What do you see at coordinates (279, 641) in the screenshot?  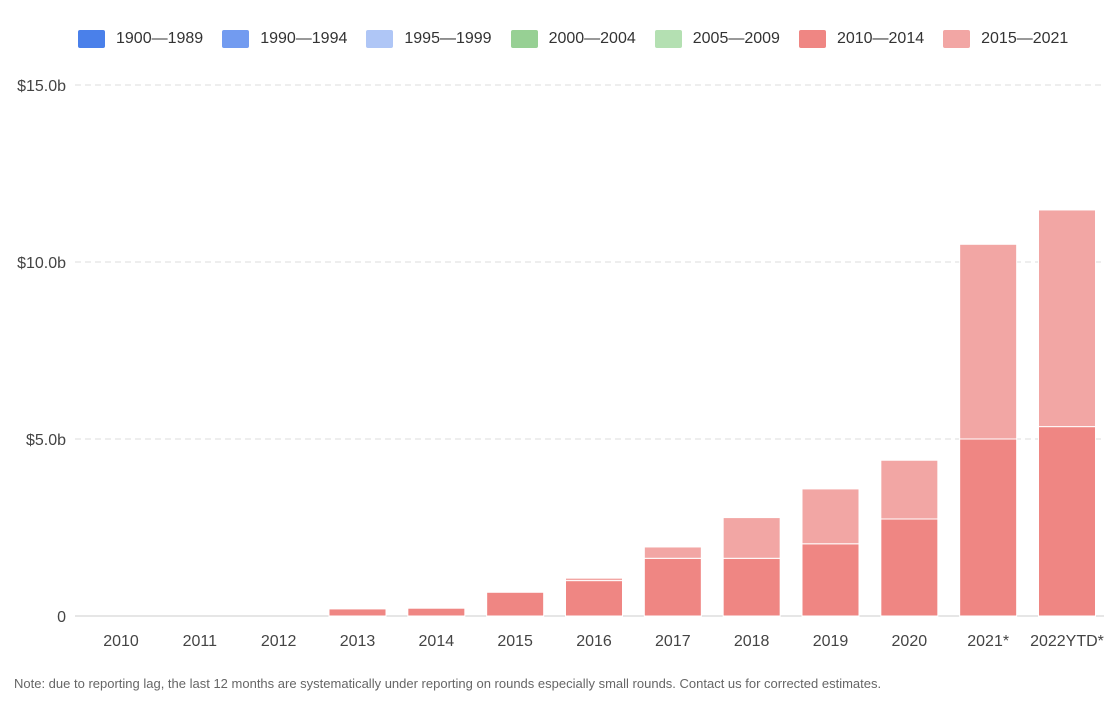 I see `x-tick-label: 2012` at bounding box center [279, 641].